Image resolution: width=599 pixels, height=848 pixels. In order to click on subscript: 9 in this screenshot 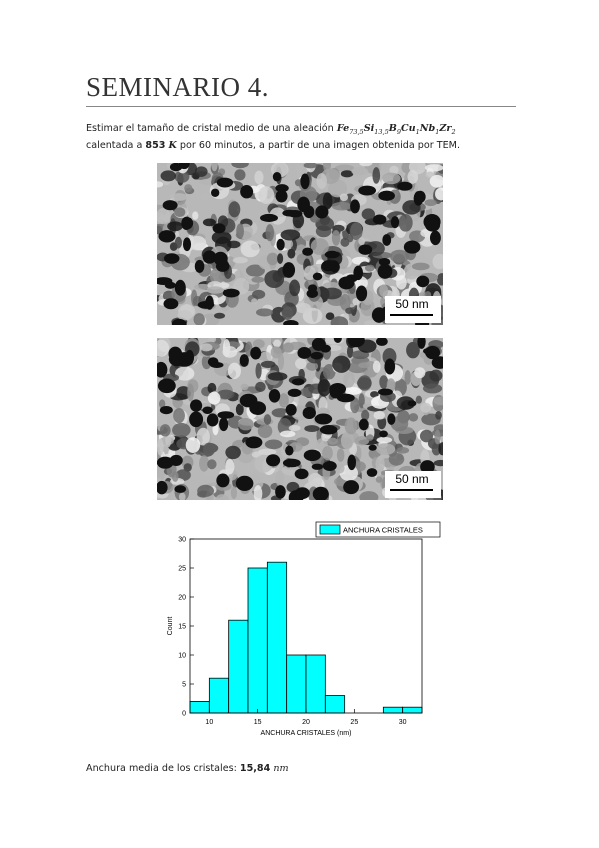, I will do `click(398, 131)`.